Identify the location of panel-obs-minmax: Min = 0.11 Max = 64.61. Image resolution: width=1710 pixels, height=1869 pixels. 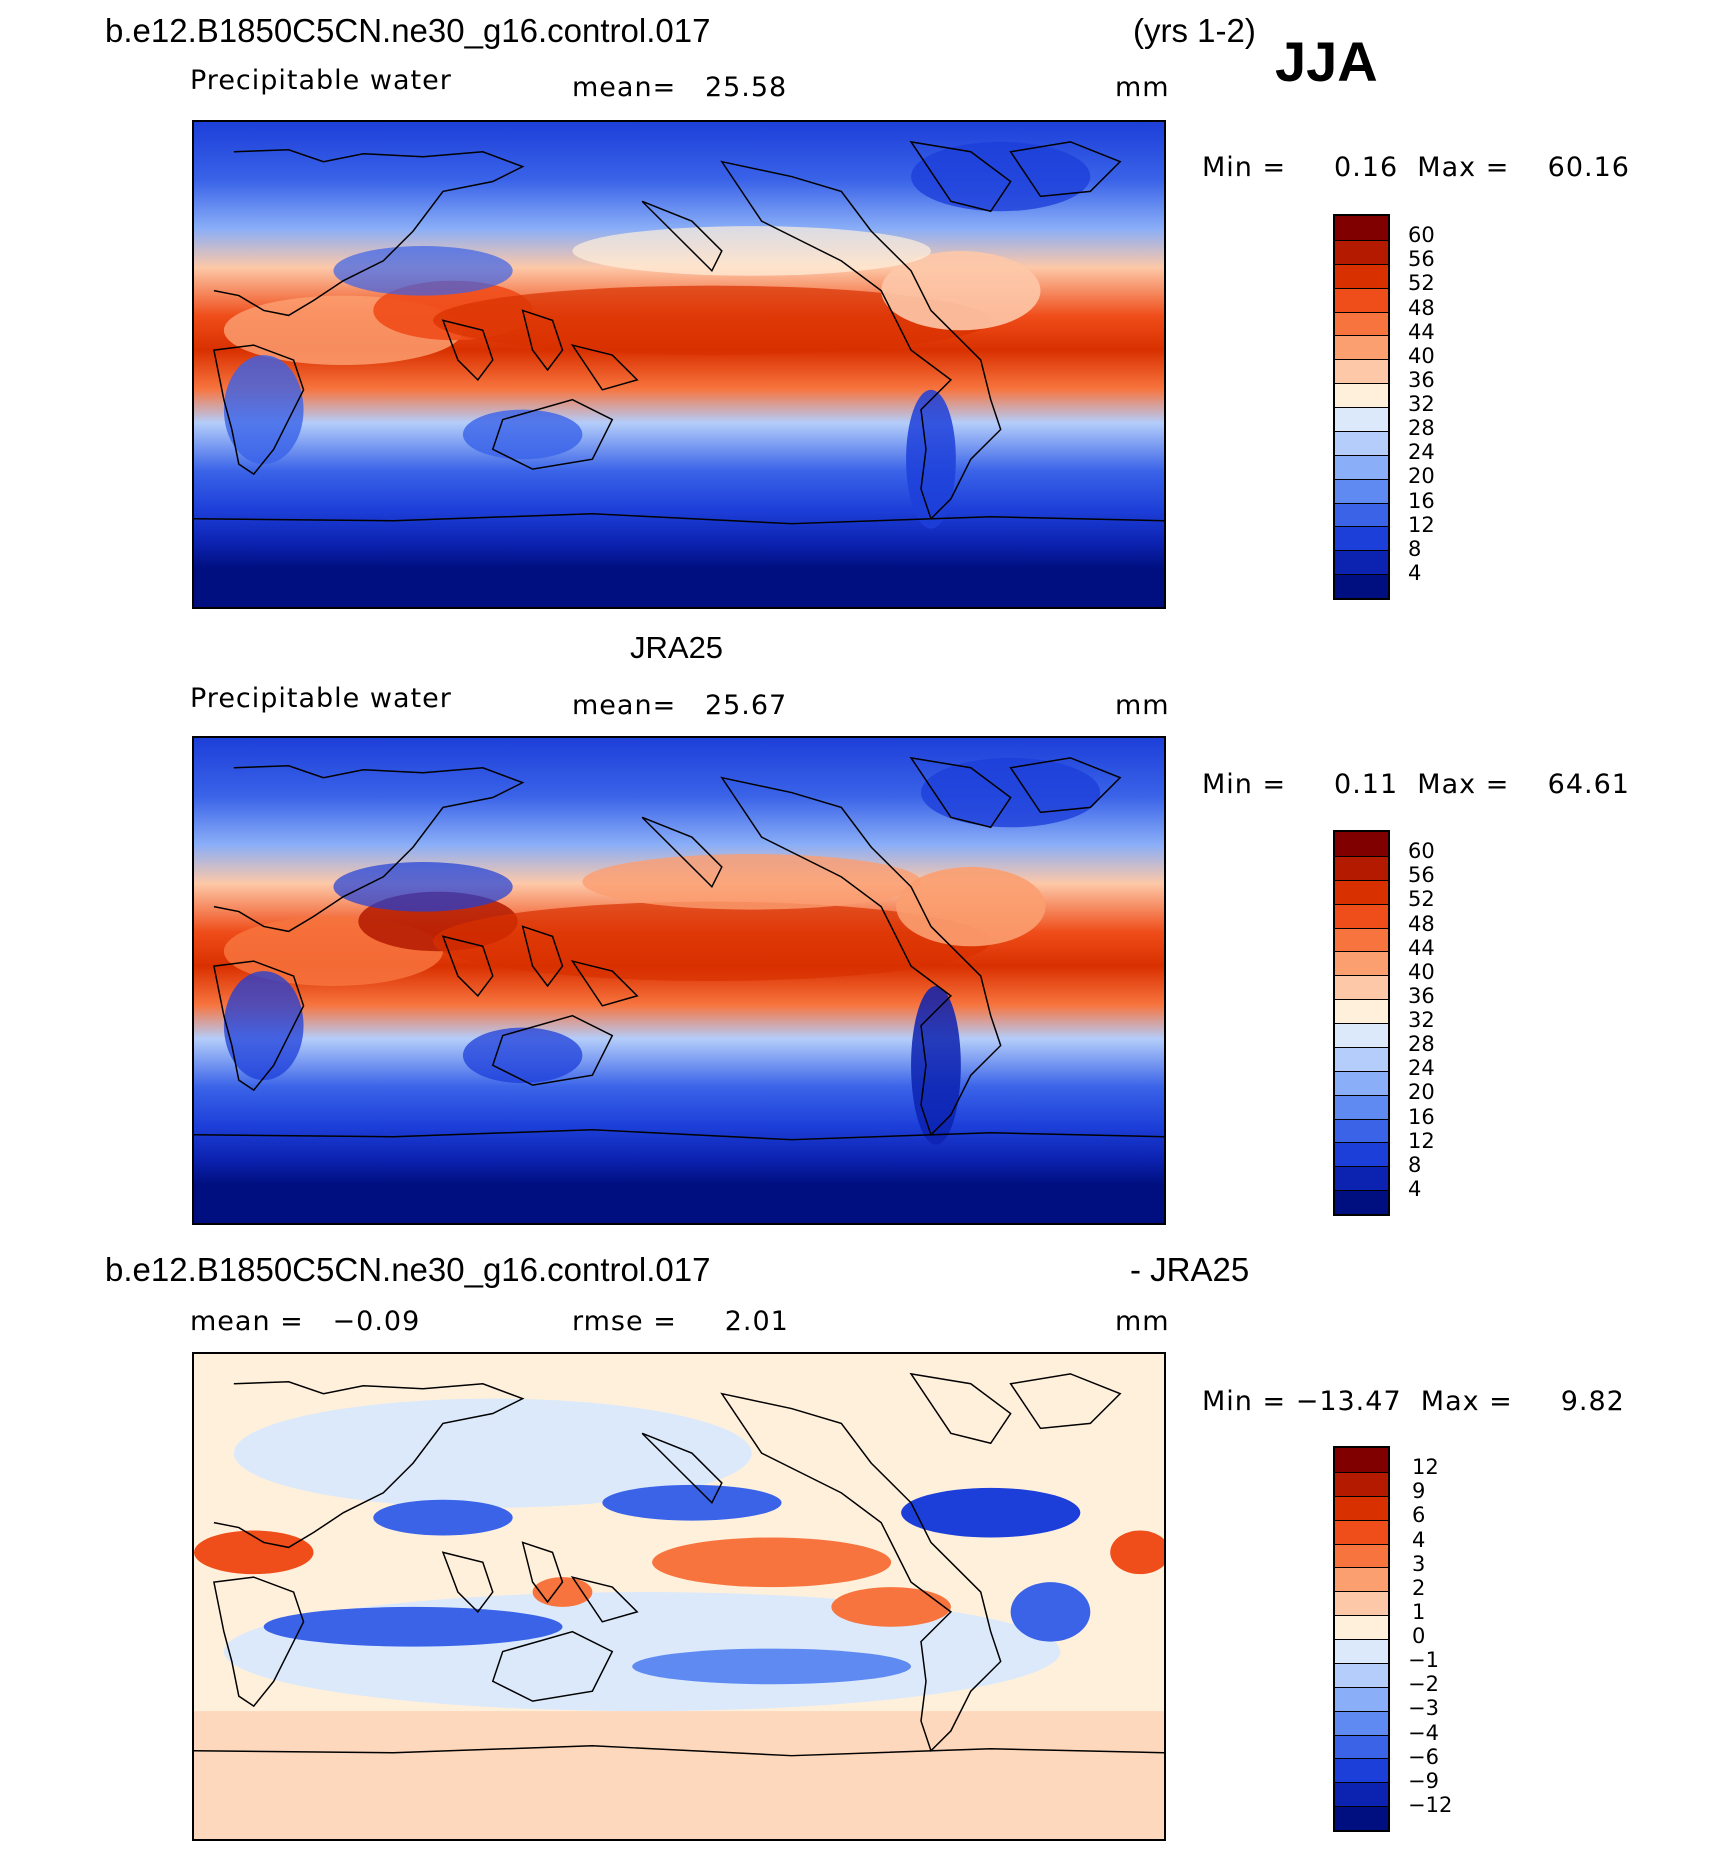
(1416, 784).